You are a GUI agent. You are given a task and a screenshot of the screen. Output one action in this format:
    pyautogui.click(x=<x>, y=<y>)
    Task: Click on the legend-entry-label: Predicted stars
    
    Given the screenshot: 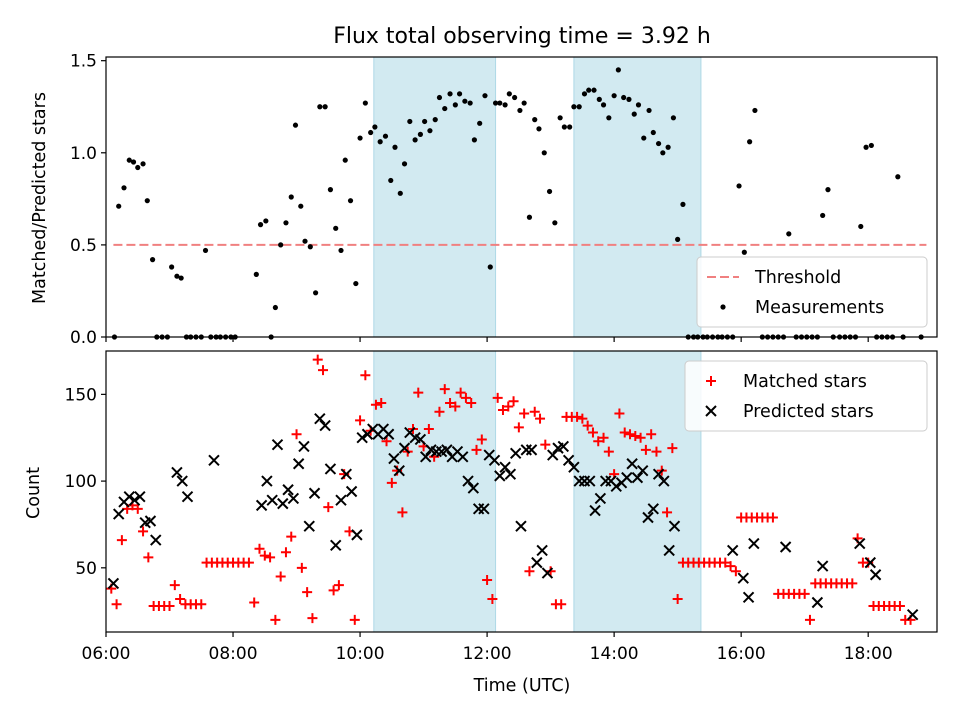 What is the action you would take?
    pyautogui.click(x=808, y=412)
    